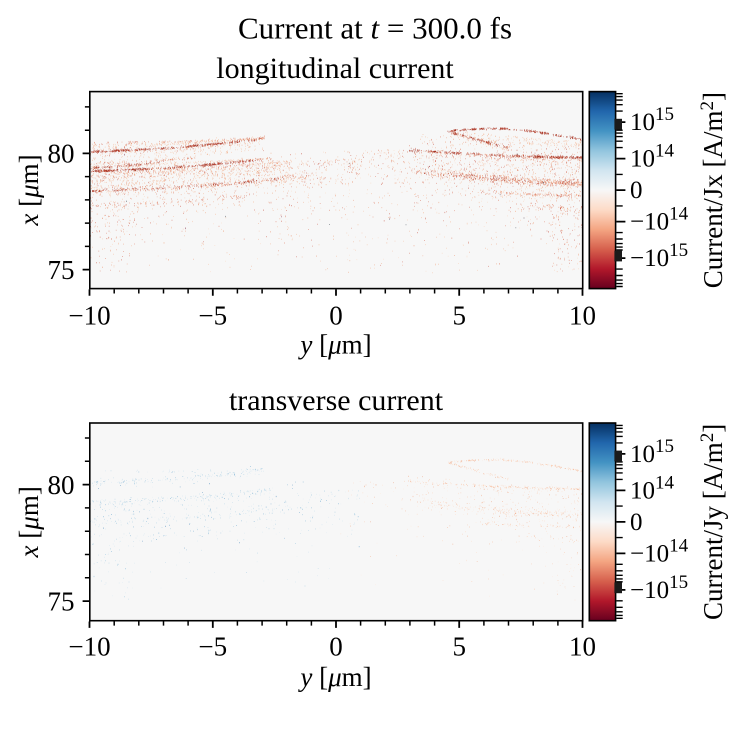  What do you see at coordinates (659, 256) in the screenshot?
I see `svg-text: −1015` at bounding box center [659, 256].